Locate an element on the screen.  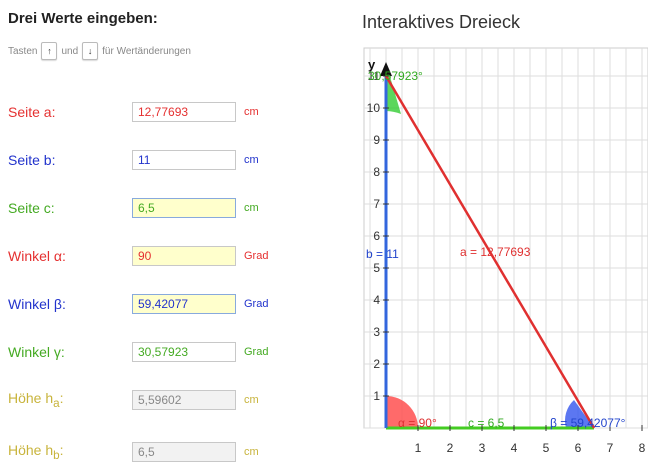
x-tick-label: 3 is located at coordinates (482, 448).